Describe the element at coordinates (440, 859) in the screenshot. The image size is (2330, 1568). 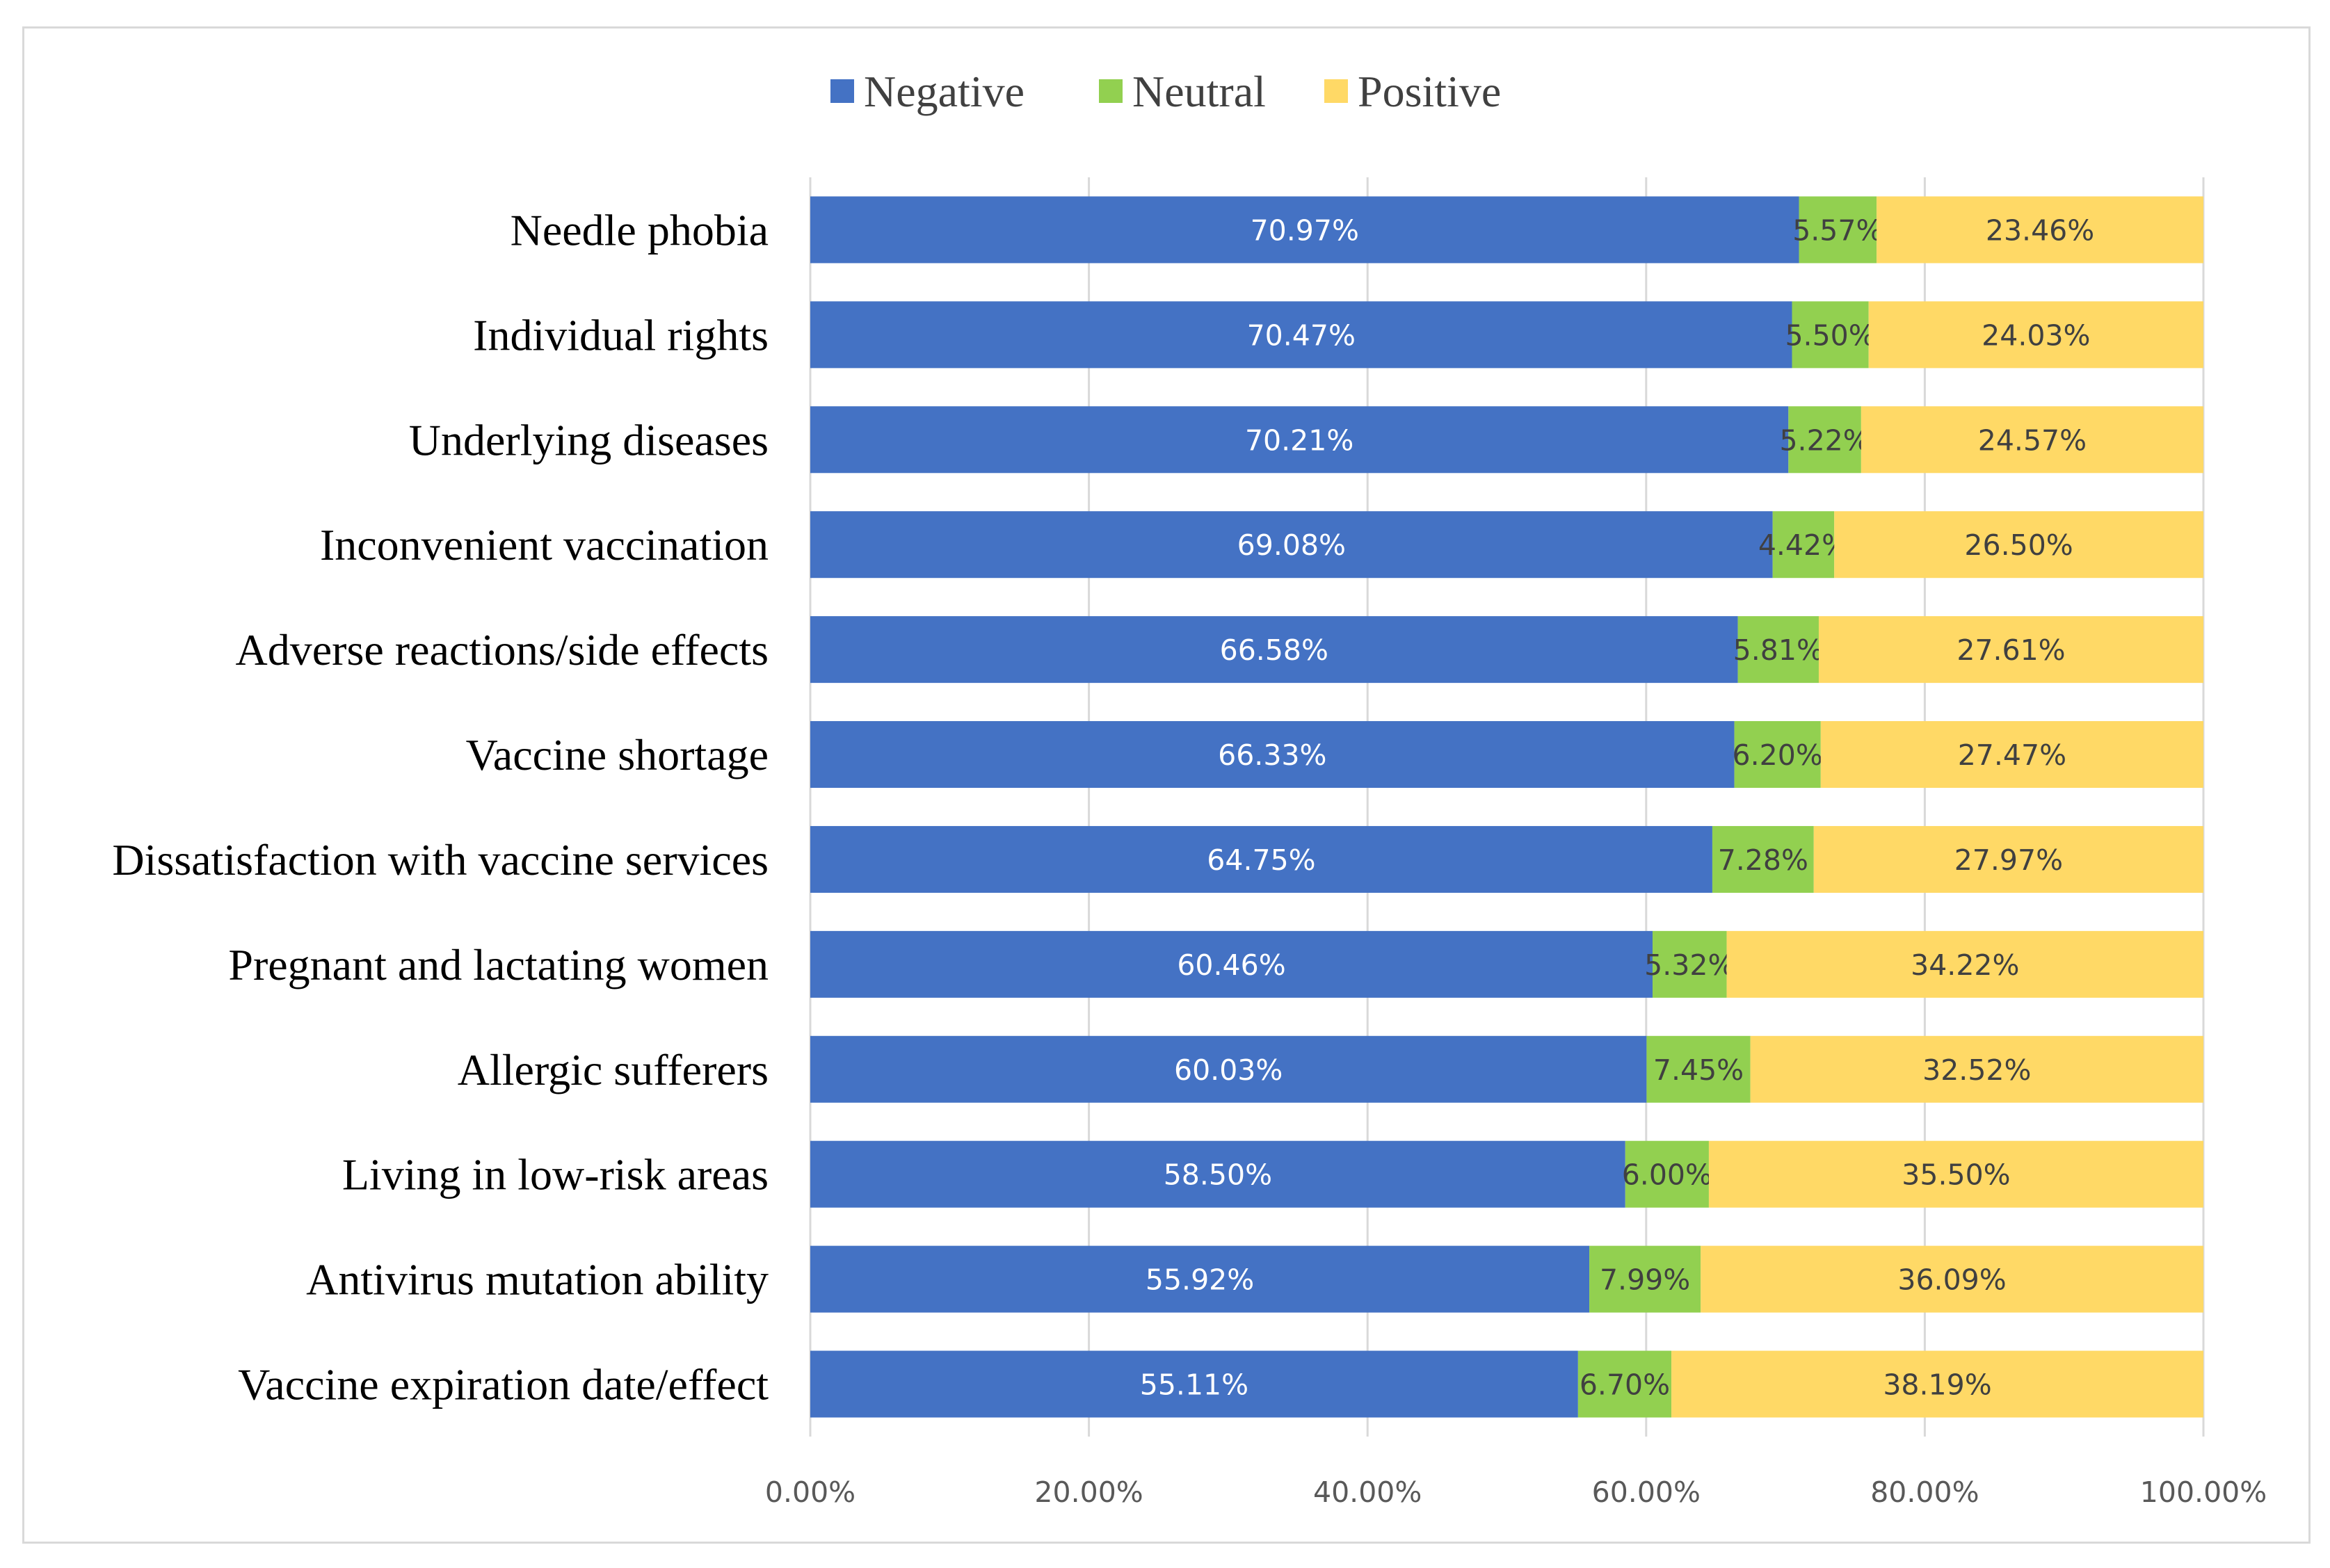
I see `category-label-dissatisfaction-with-vaccine-services: Dissatisfaction with vaccine services` at that location.